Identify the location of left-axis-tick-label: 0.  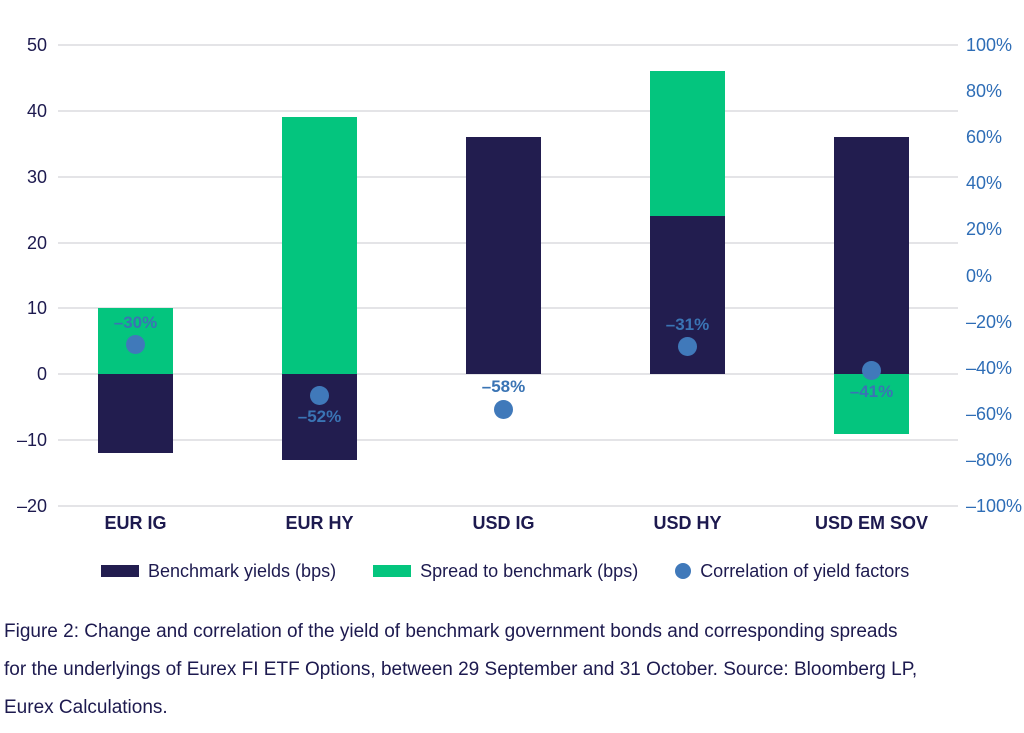
(41, 374).